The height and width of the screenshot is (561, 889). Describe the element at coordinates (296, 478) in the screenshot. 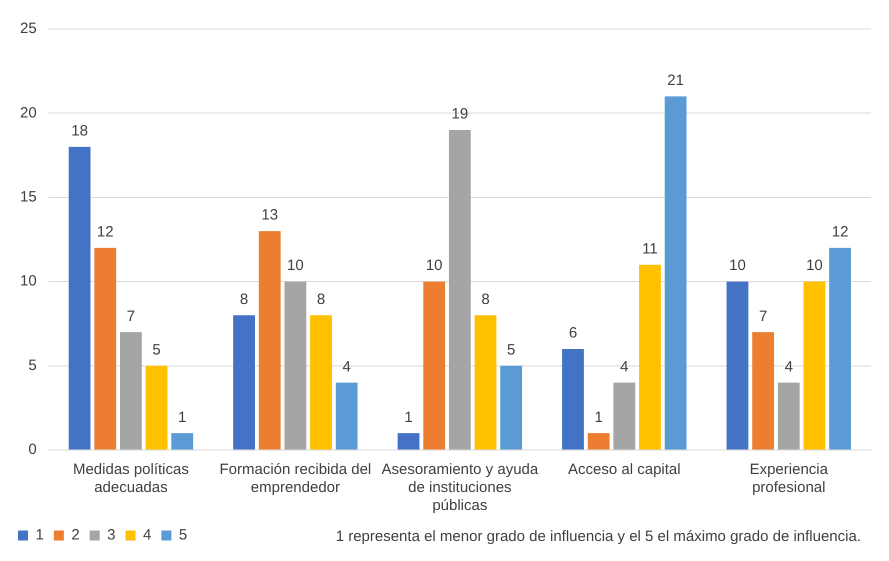

I see `x-tick-label: Formación recibida del emprendedor` at that location.